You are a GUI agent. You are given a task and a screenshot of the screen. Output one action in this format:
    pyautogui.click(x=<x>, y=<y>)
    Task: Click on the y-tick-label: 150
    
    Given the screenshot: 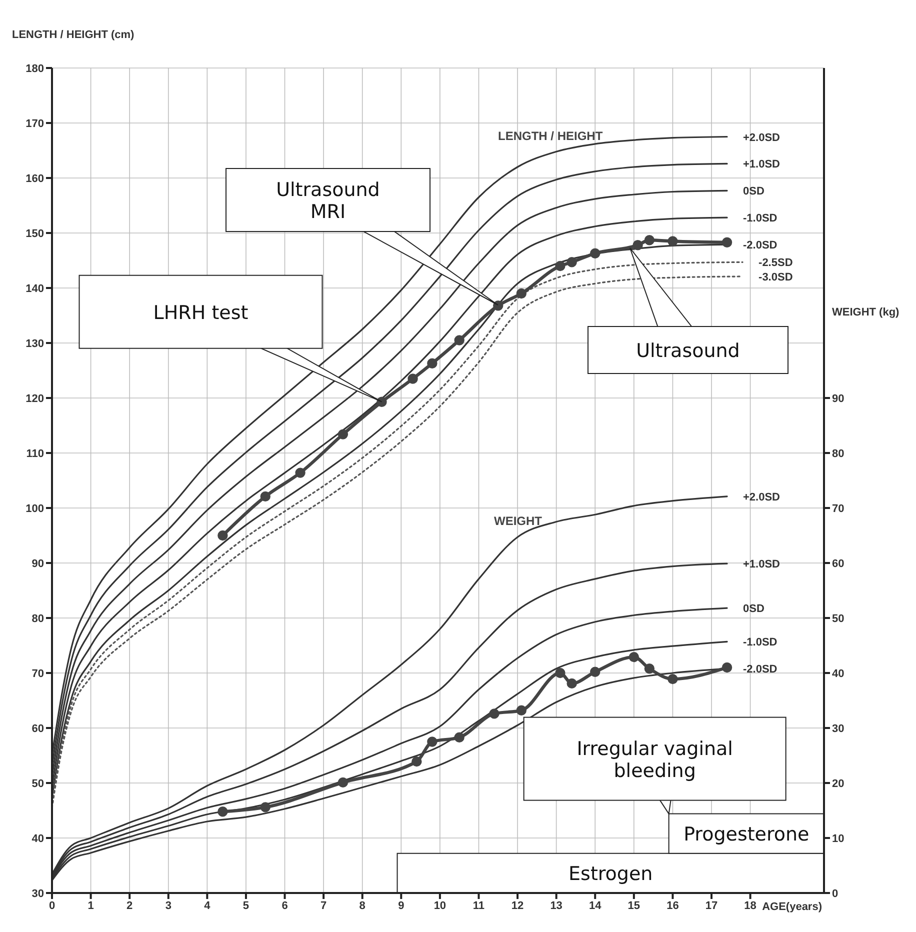 What is the action you would take?
    pyautogui.click(x=35, y=234)
    